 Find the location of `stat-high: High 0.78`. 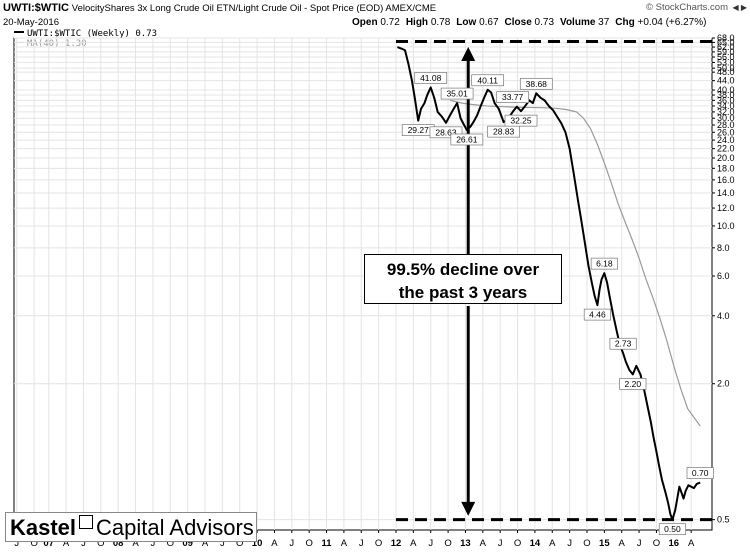

stat-high: High 0.78 is located at coordinates (428, 22).